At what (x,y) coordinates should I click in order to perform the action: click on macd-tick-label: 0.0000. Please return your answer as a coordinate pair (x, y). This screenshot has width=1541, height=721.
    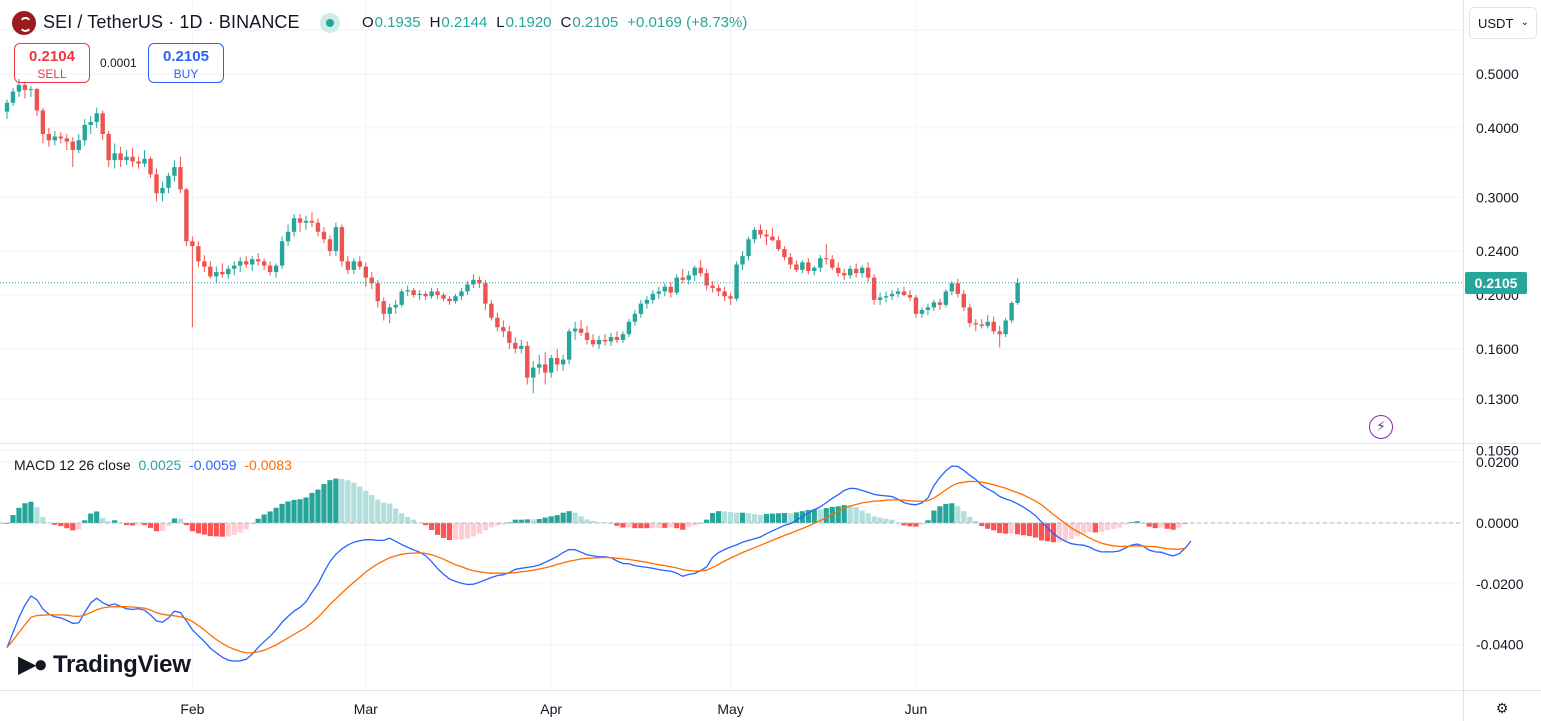
    Looking at the image, I should click on (1497, 523).